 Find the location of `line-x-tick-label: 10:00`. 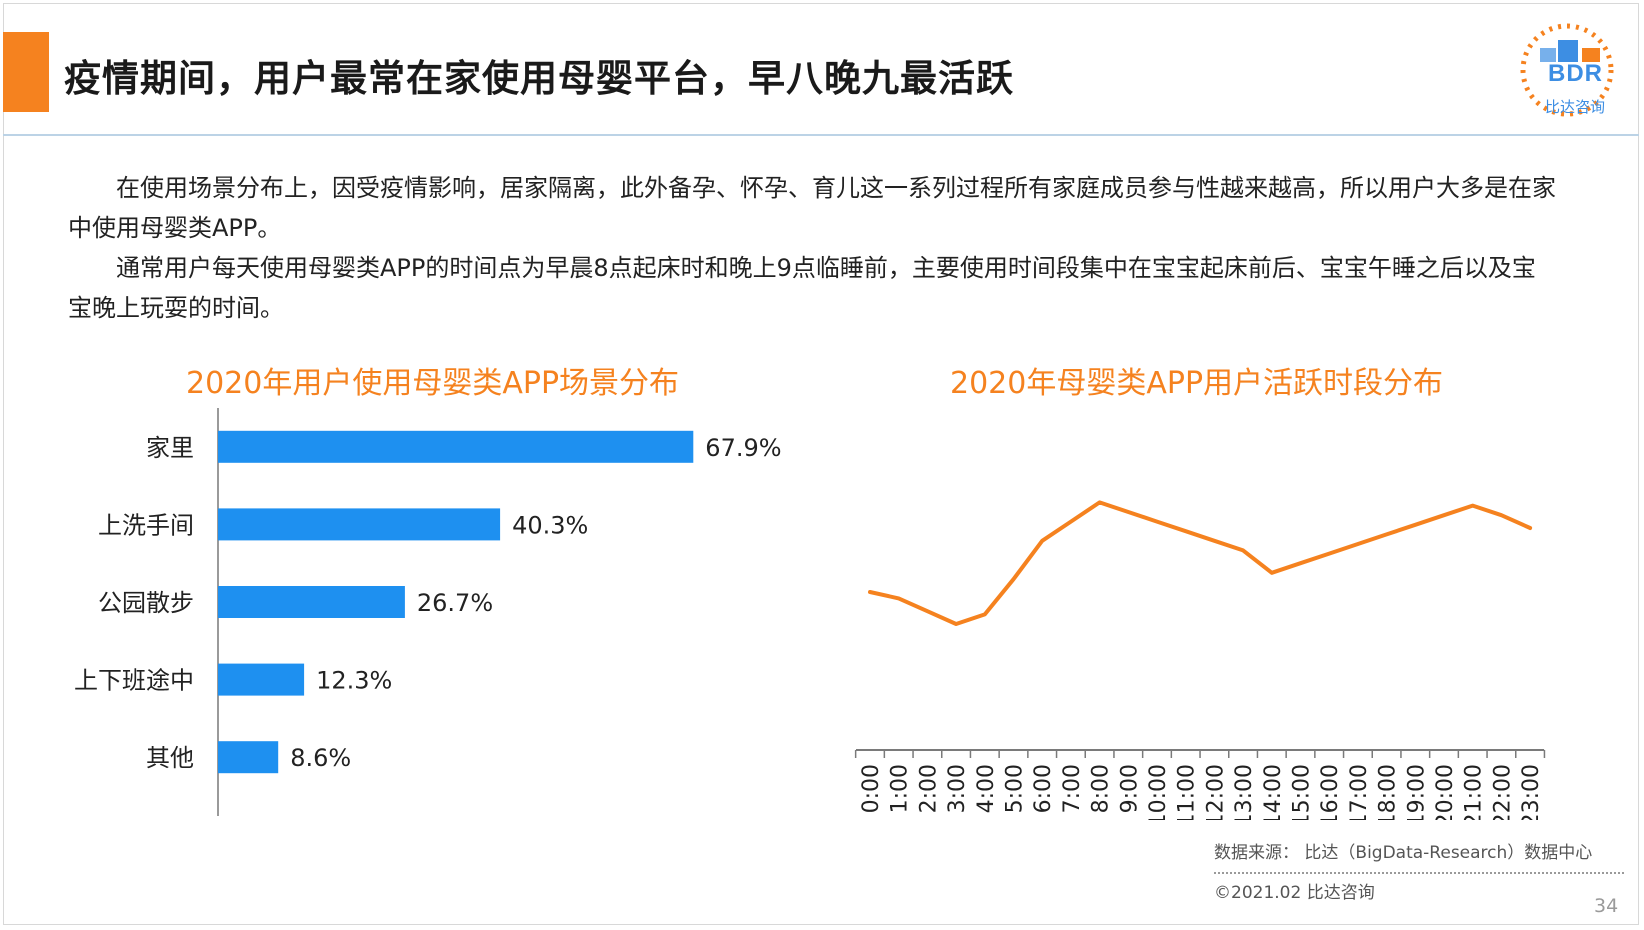

line-x-tick-label: 10:00 is located at coordinates (1158, 792).